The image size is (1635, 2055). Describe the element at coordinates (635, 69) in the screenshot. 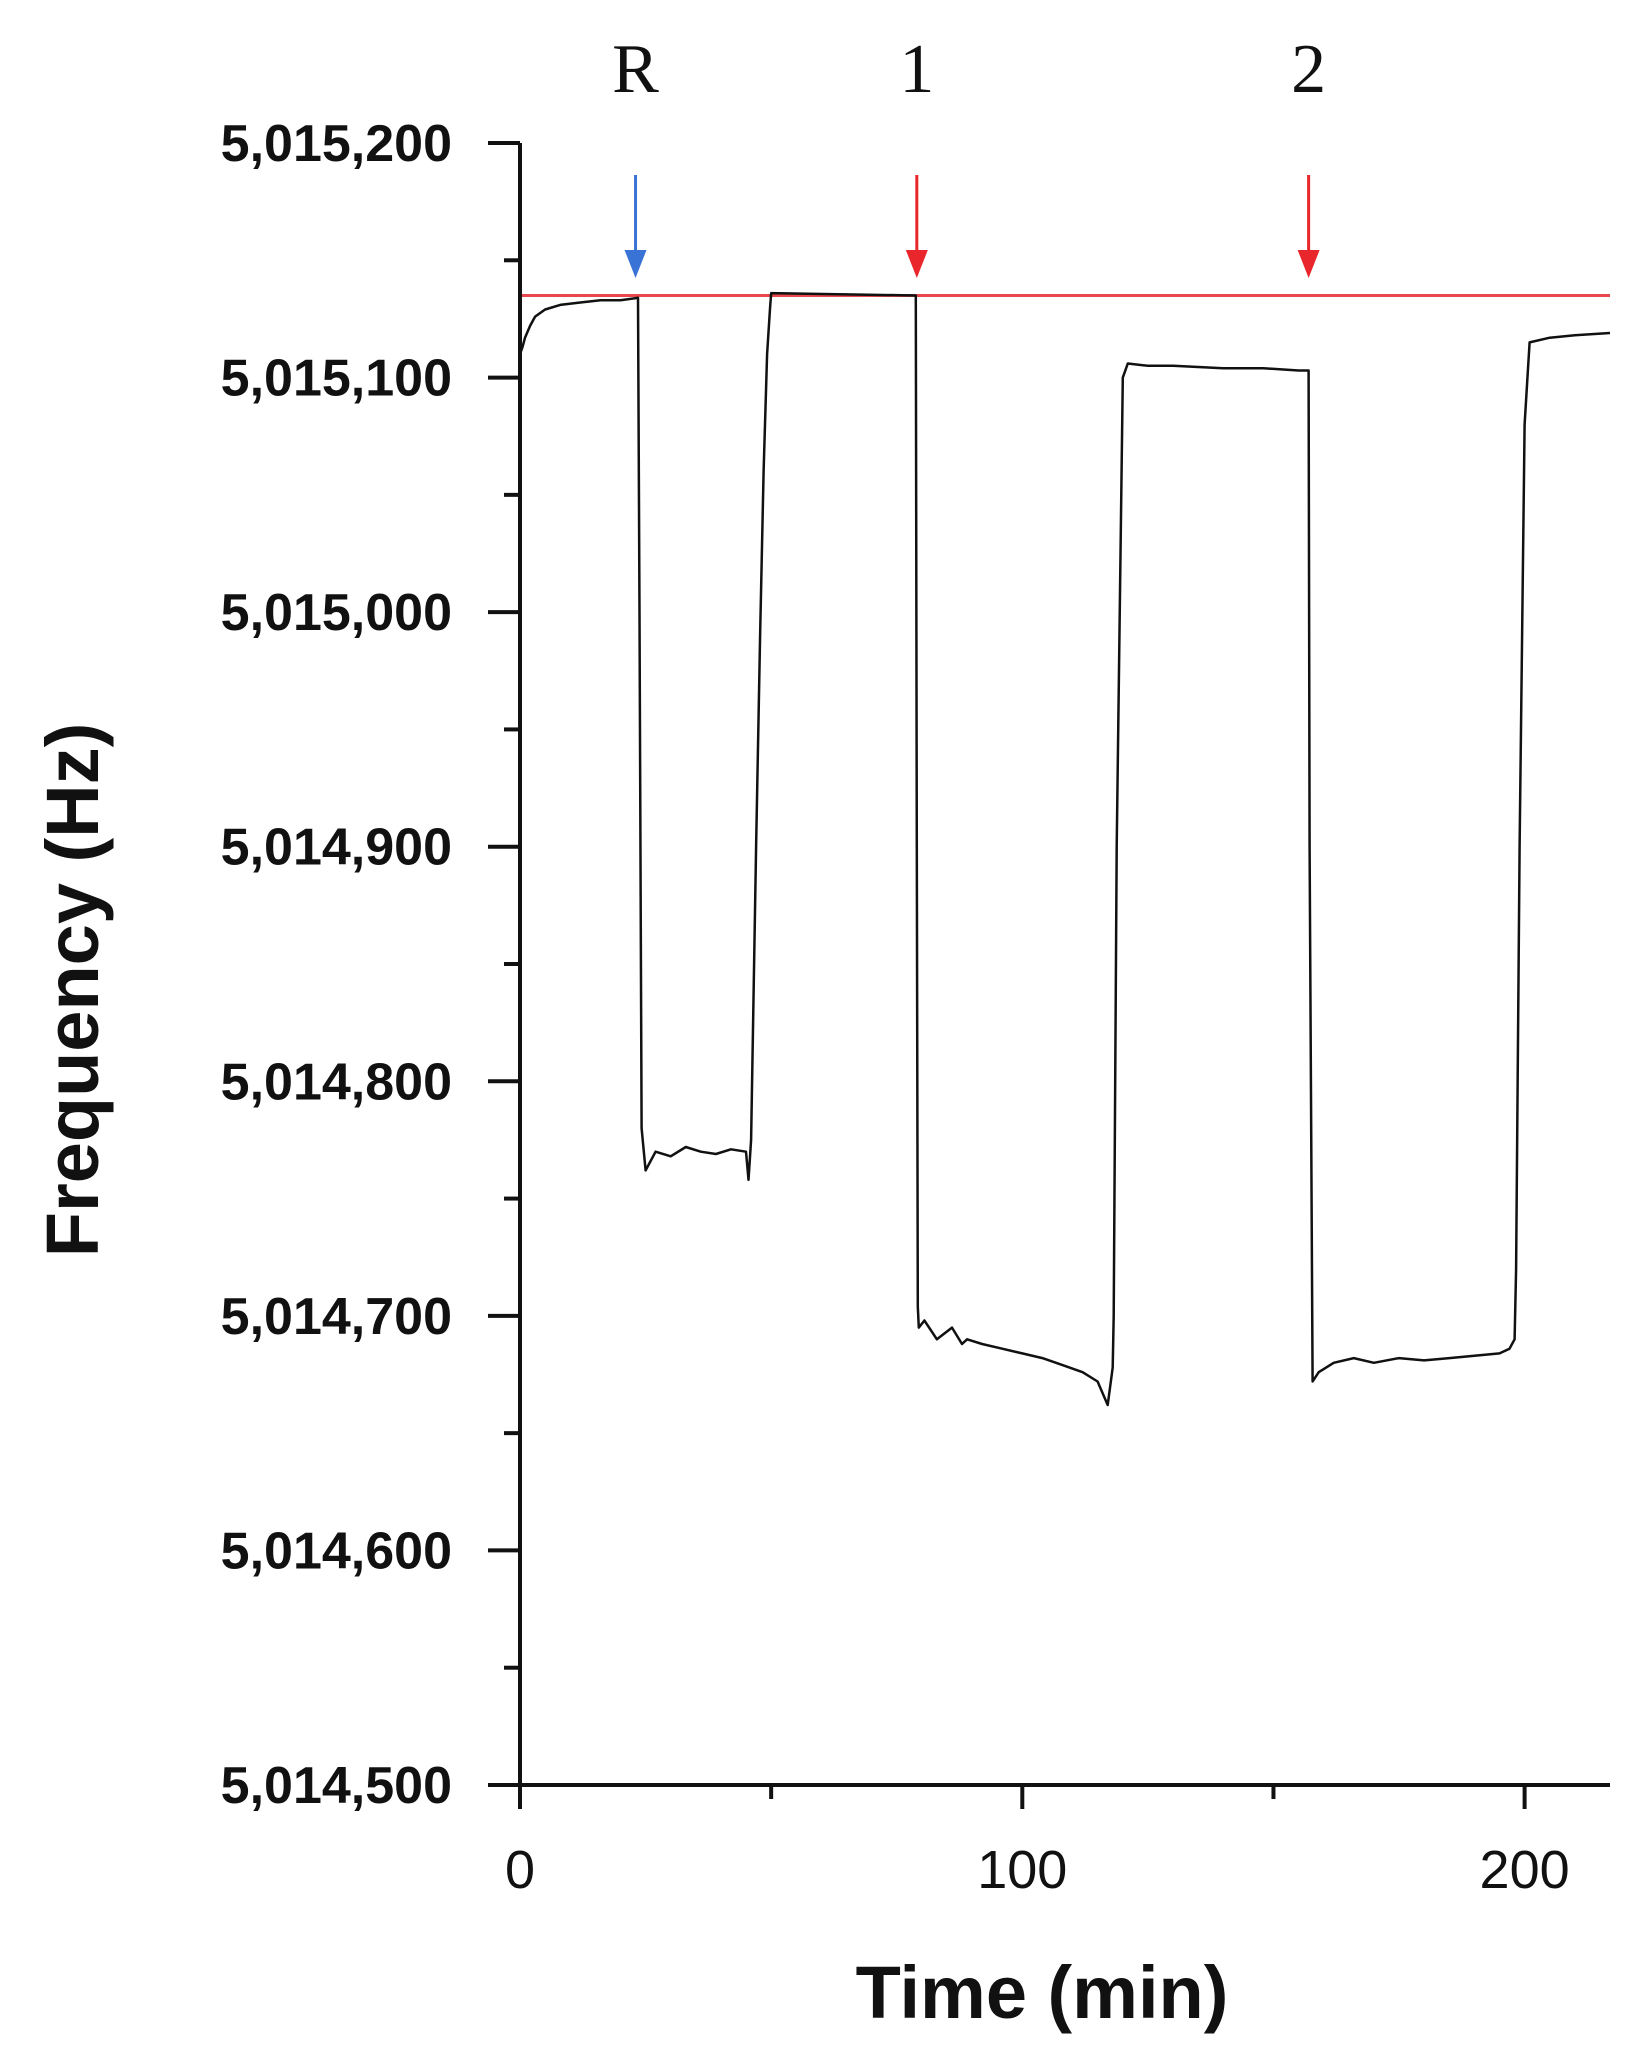

I see `marker-label: R` at that location.